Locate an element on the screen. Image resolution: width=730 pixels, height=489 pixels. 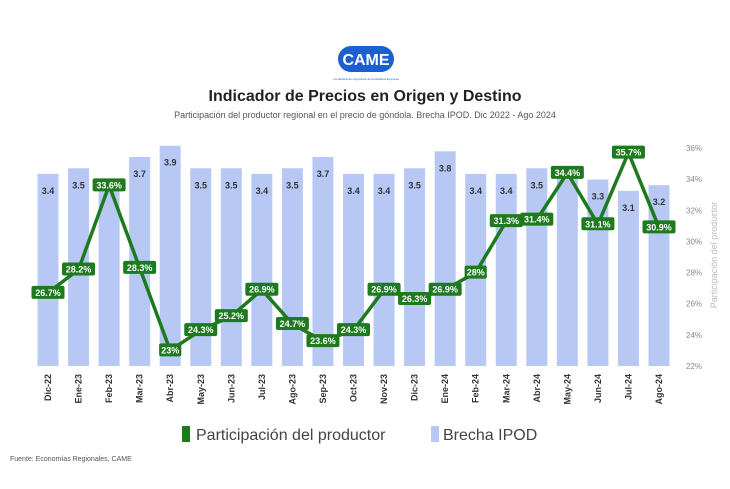
y-tick-label: 24% is located at coordinates (694, 335).